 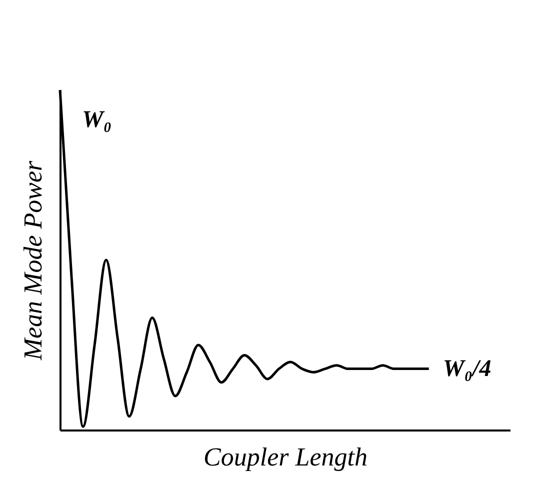 What do you see at coordinates (286, 457) in the screenshot?
I see `x-axis-title: Coupler Length` at bounding box center [286, 457].